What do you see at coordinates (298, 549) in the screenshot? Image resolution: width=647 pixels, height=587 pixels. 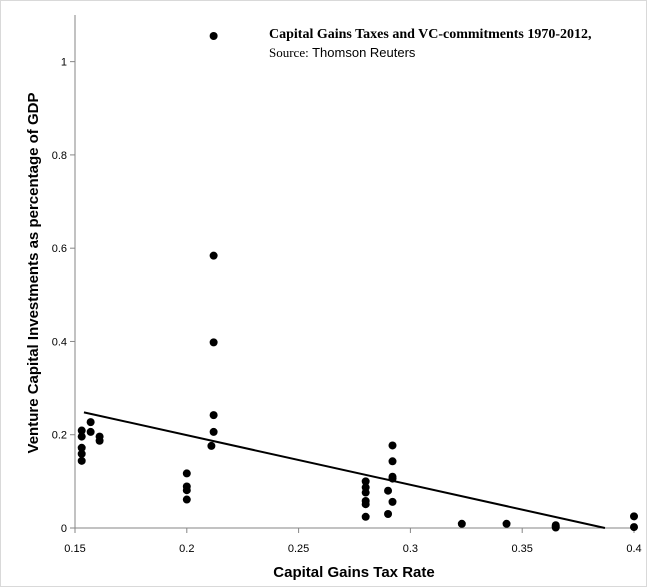 I see `x-tick-label: 0.25` at bounding box center [298, 549].